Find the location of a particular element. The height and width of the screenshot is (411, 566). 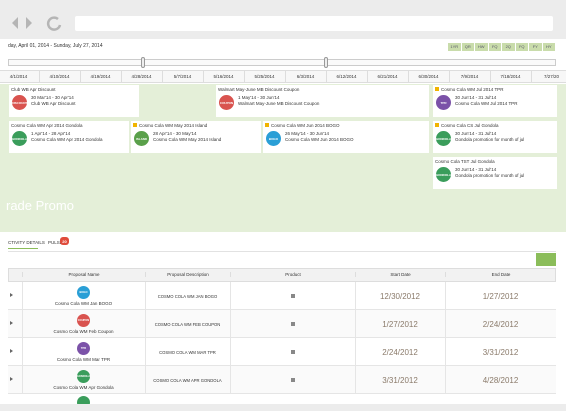

proposal-name: Cosmo Cola WM Mar TPR is located at coordinates (83, 359).